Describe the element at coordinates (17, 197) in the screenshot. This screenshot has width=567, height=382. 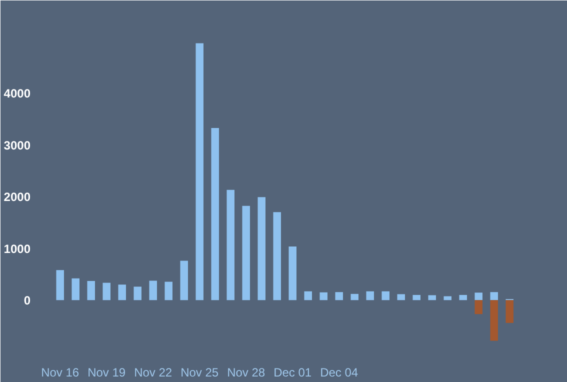
I see `y-tick-label: 2000` at that location.